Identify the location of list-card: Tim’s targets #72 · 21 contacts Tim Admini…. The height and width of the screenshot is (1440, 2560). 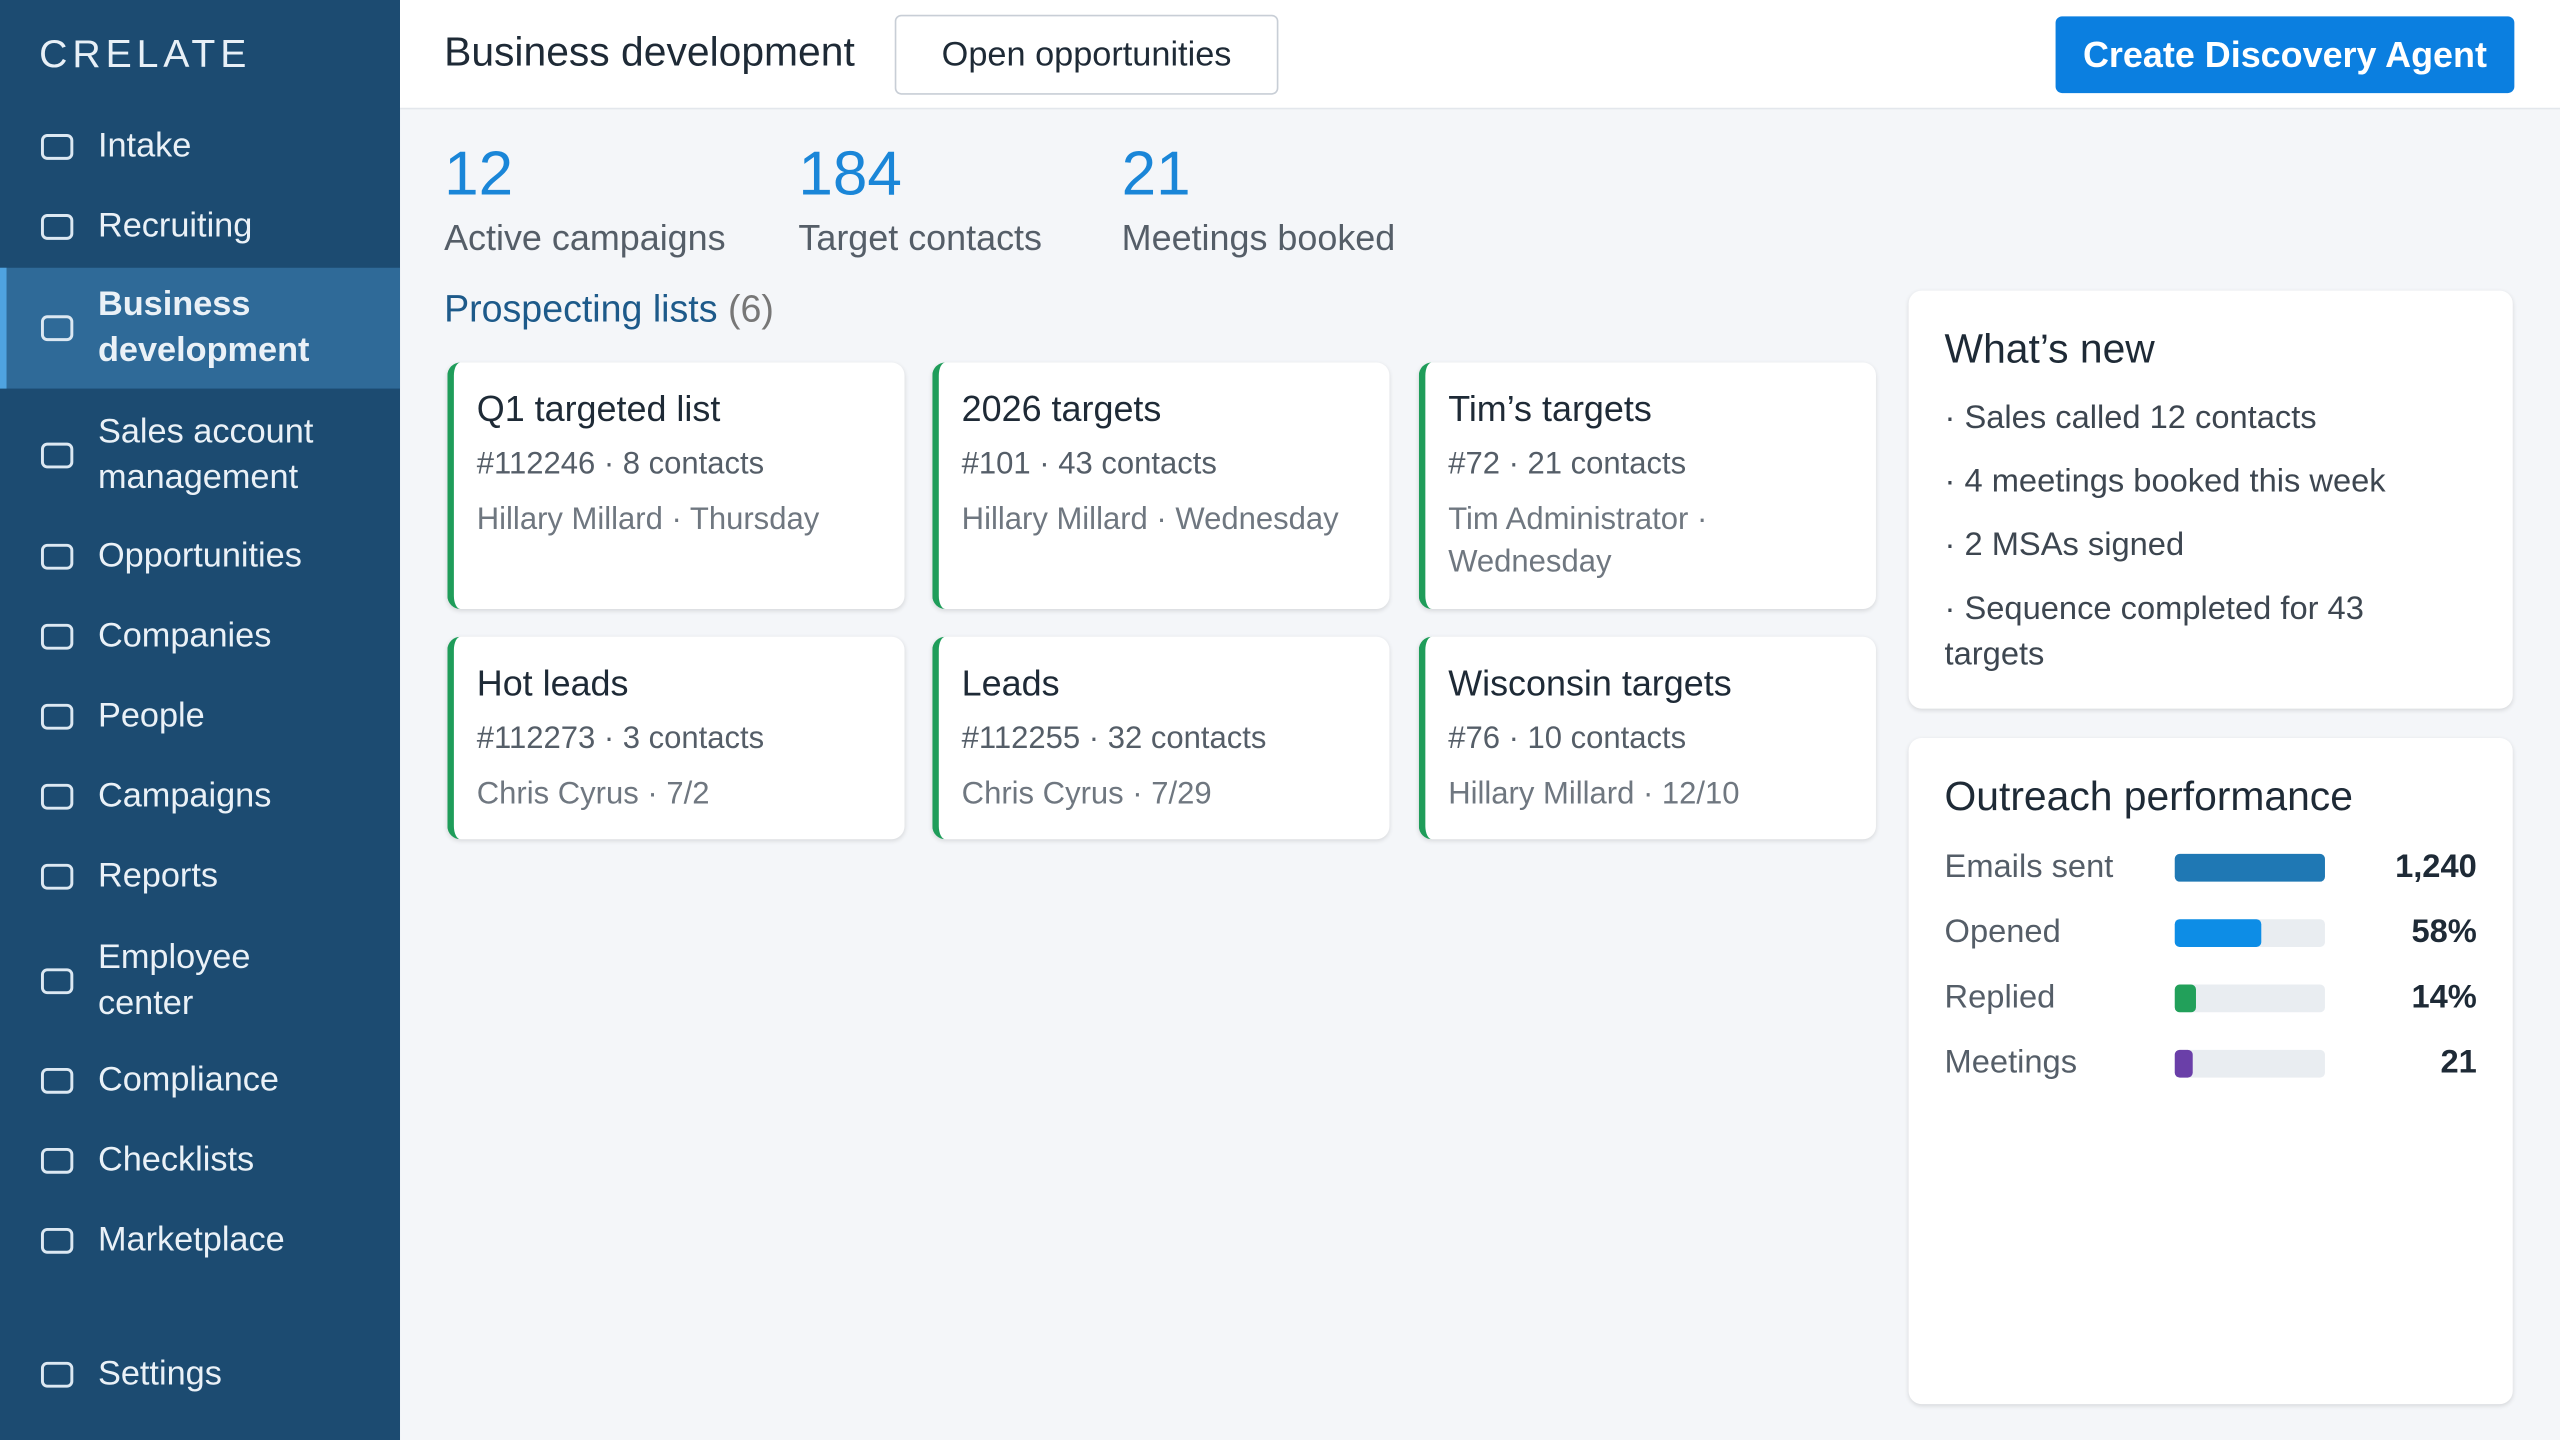
(1647, 485).